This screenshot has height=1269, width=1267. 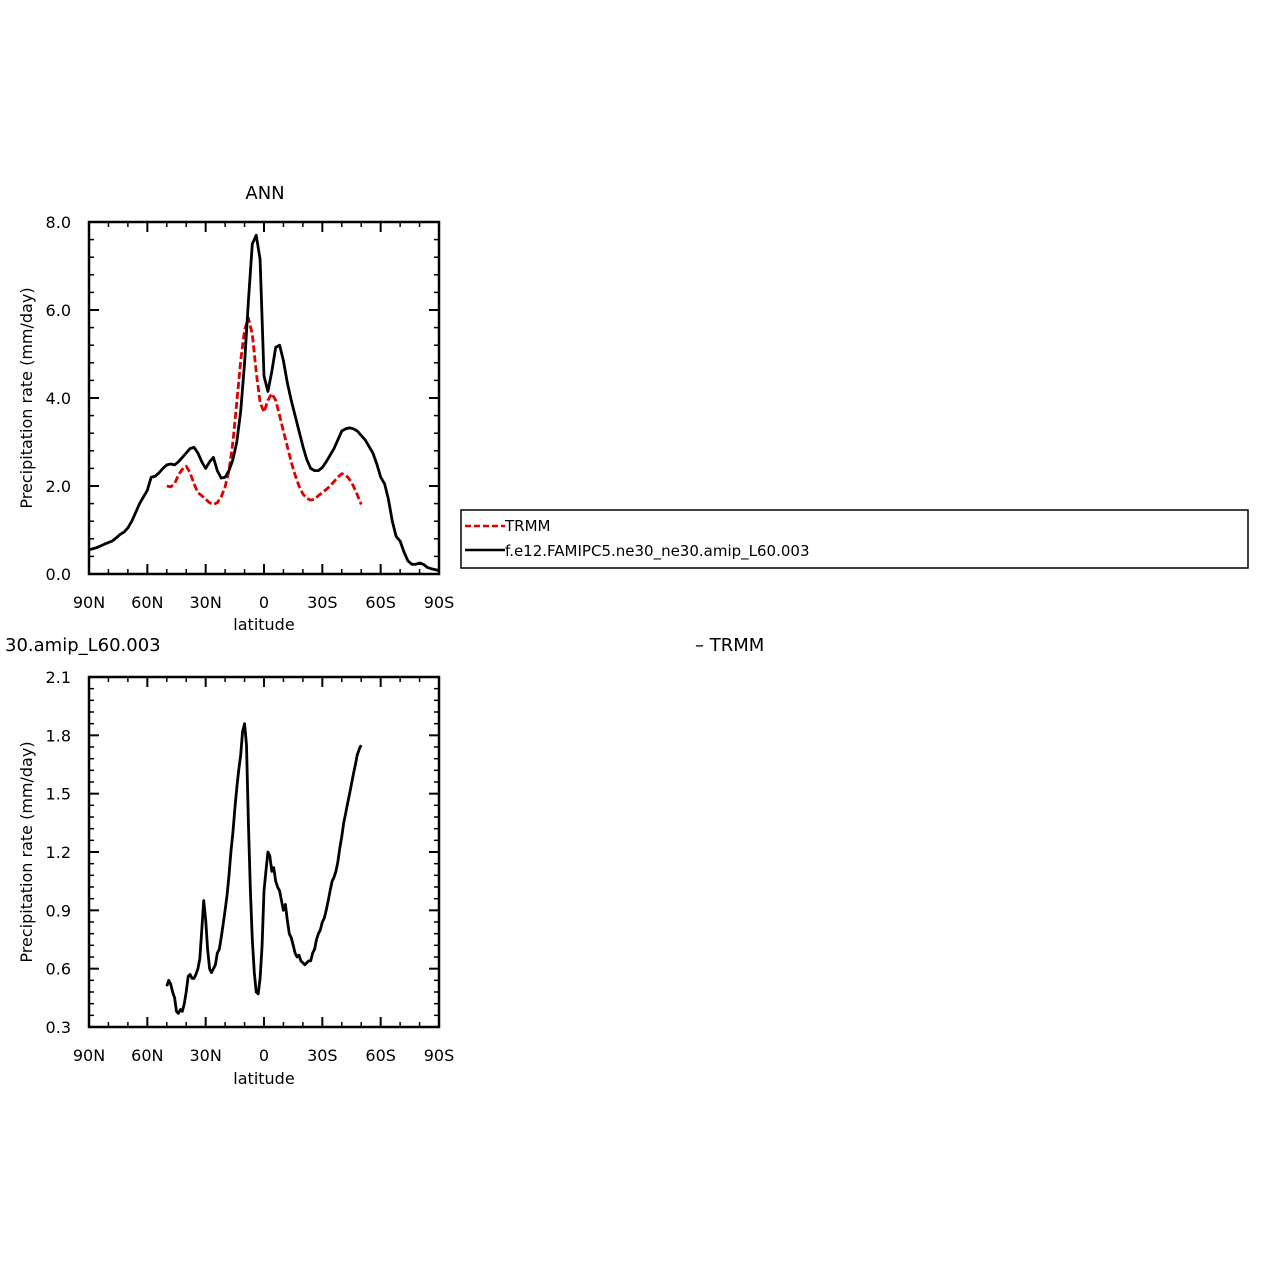 I want to click on y-tick-label: 0.6, so click(x=58, y=969).